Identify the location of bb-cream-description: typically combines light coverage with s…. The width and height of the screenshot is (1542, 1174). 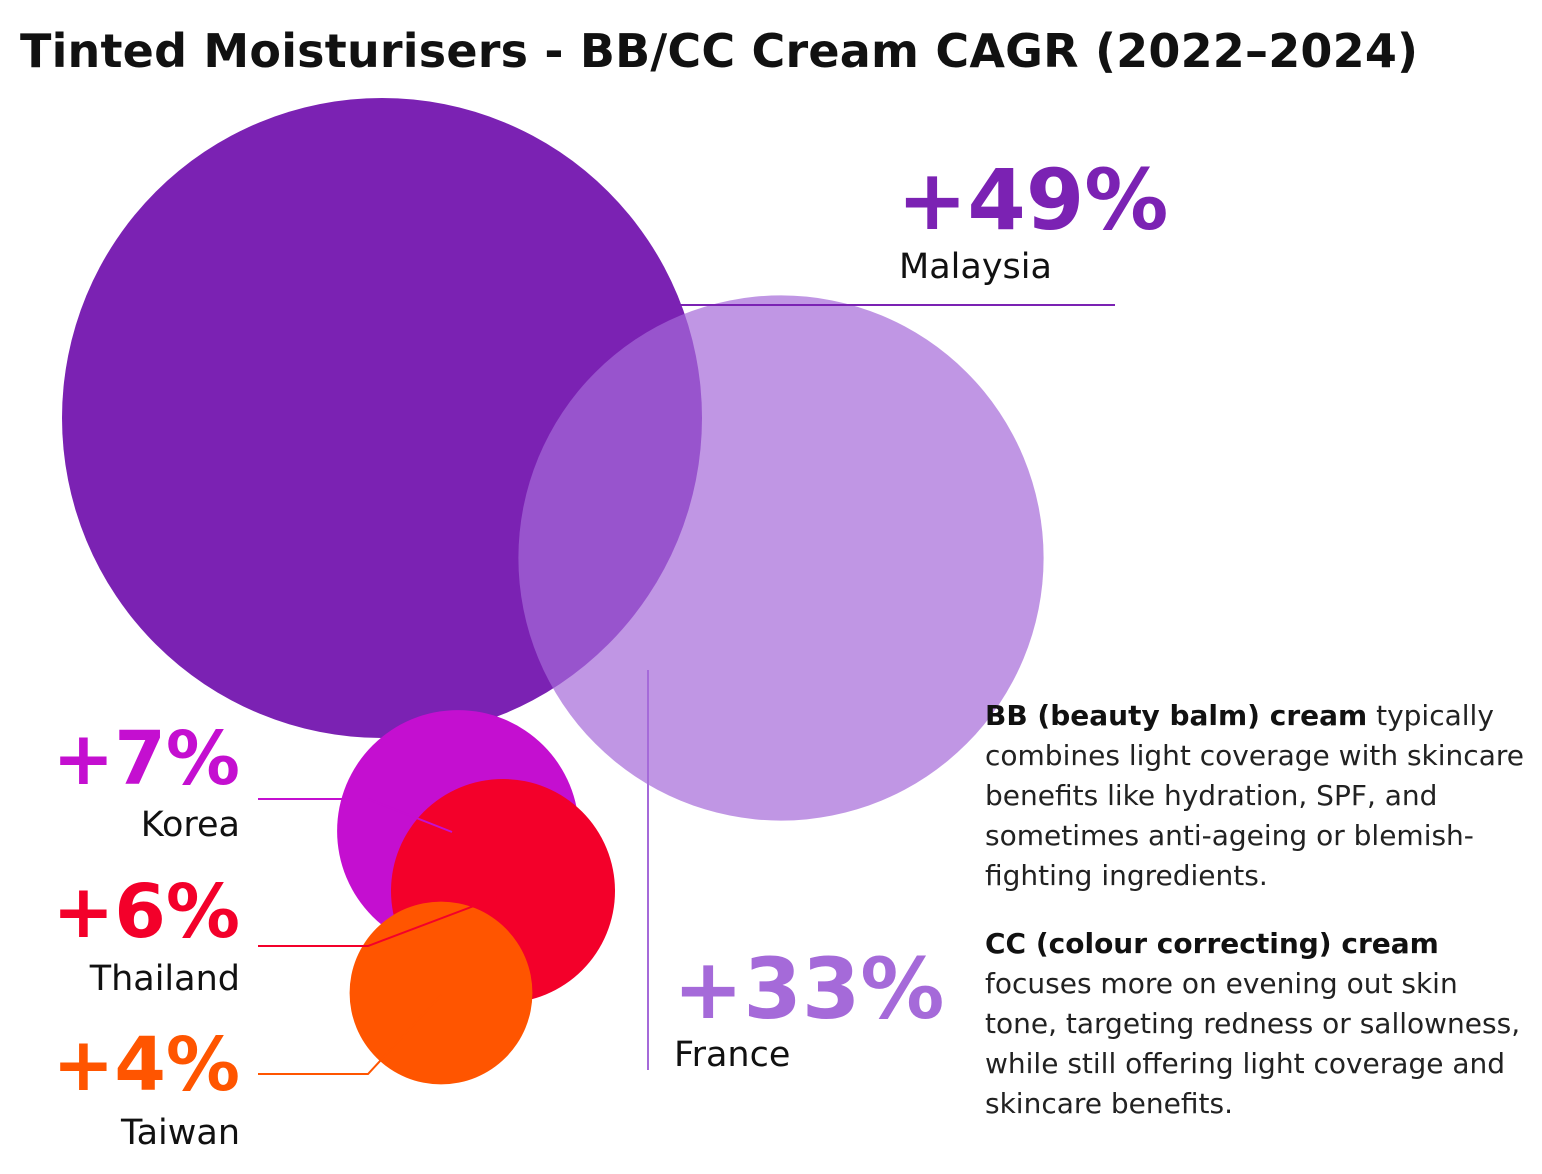
(1254, 795).